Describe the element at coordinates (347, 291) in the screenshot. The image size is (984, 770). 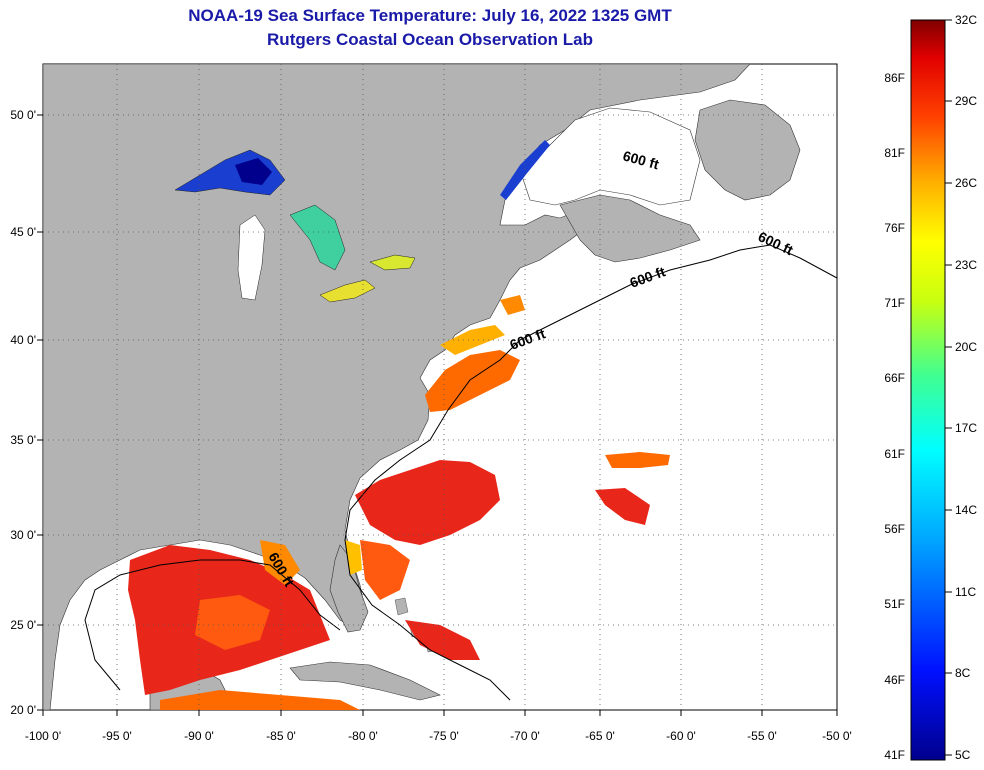
I see `lake-erie` at that location.